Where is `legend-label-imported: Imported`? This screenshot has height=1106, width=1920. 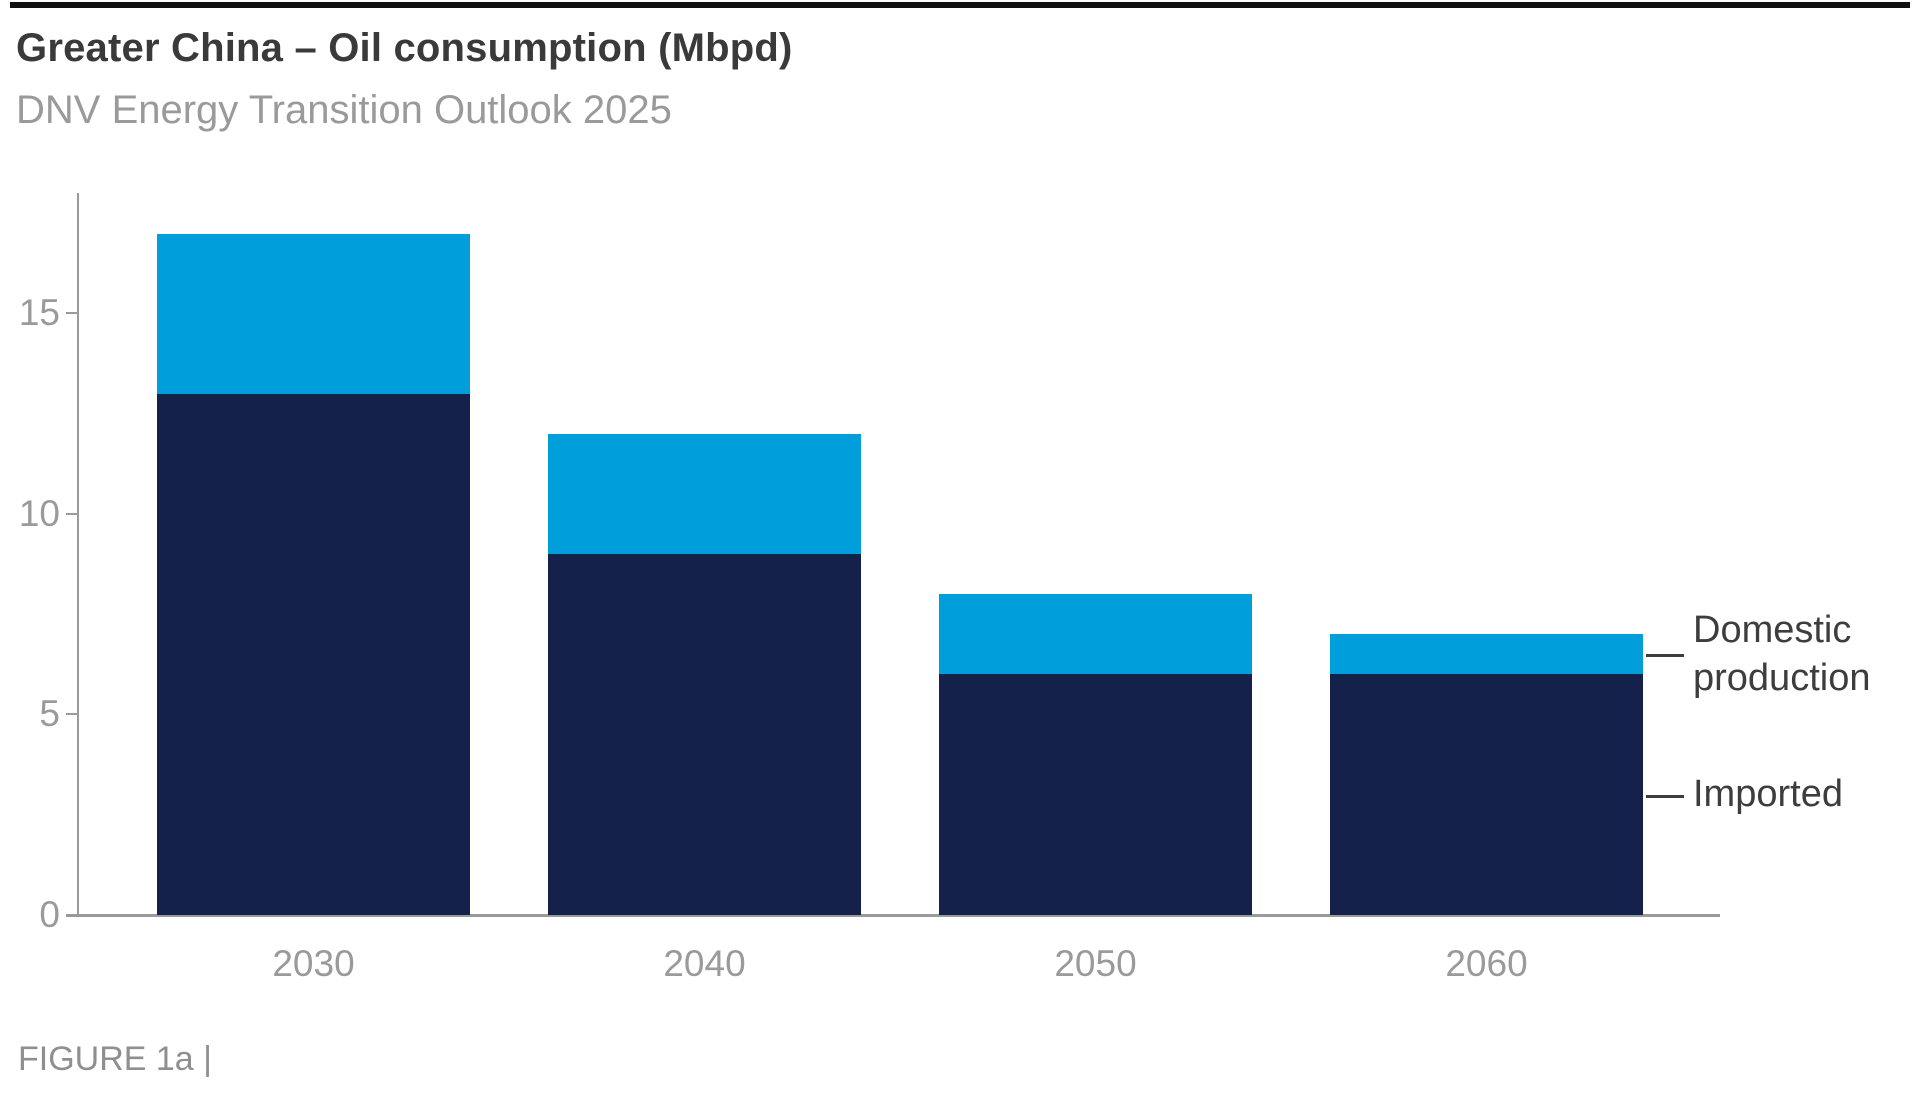 legend-label-imported: Imported is located at coordinates (1768, 794).